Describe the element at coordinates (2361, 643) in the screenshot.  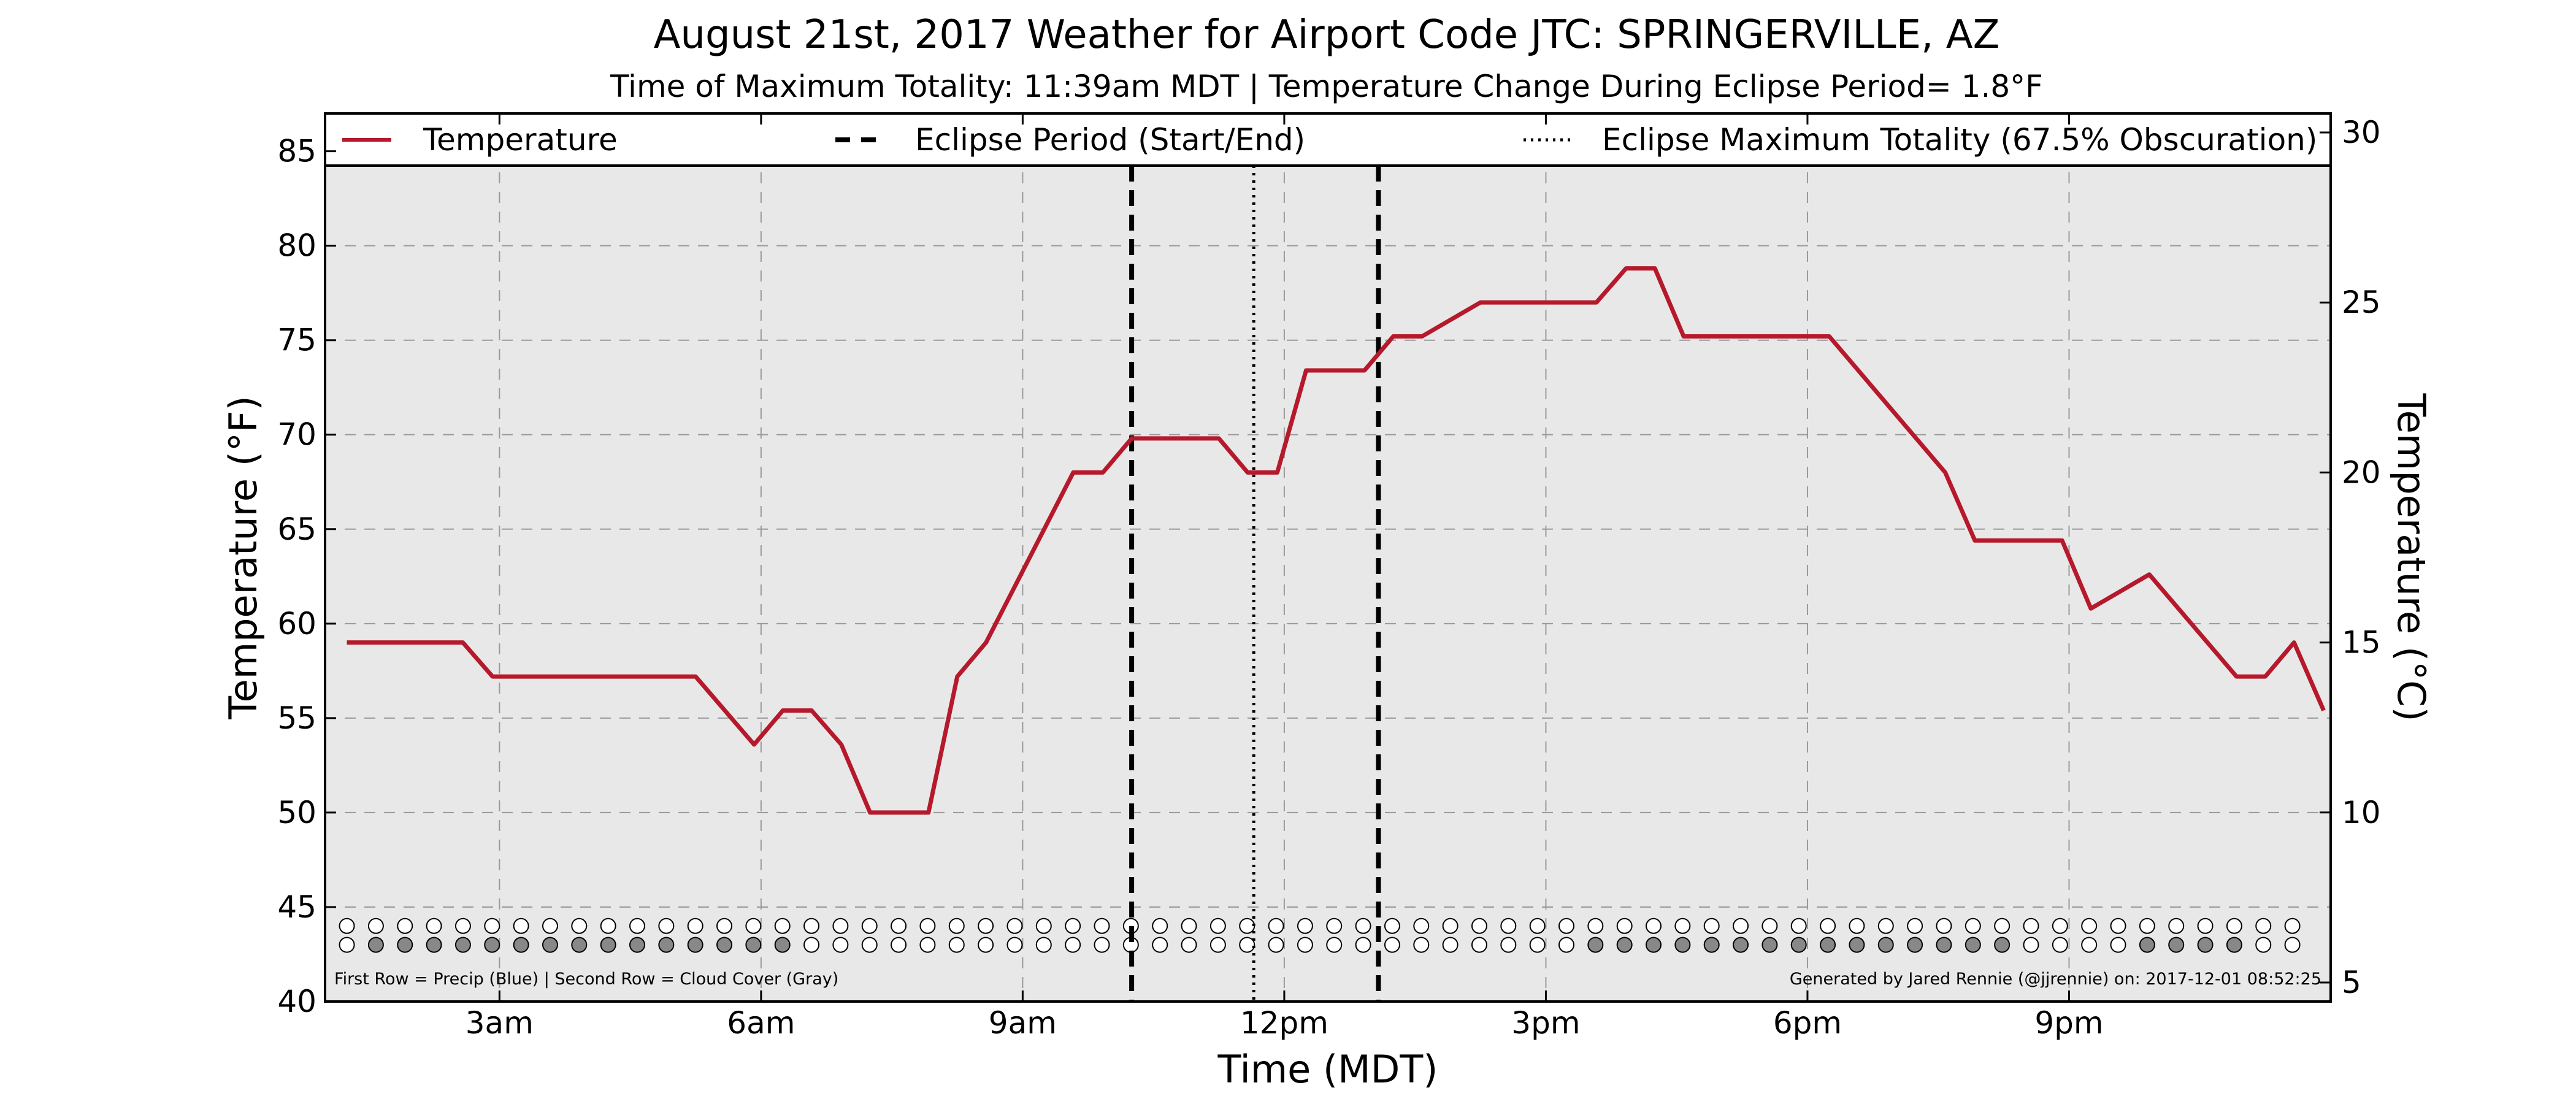
I see `y2-tick-label: 15` at that location.